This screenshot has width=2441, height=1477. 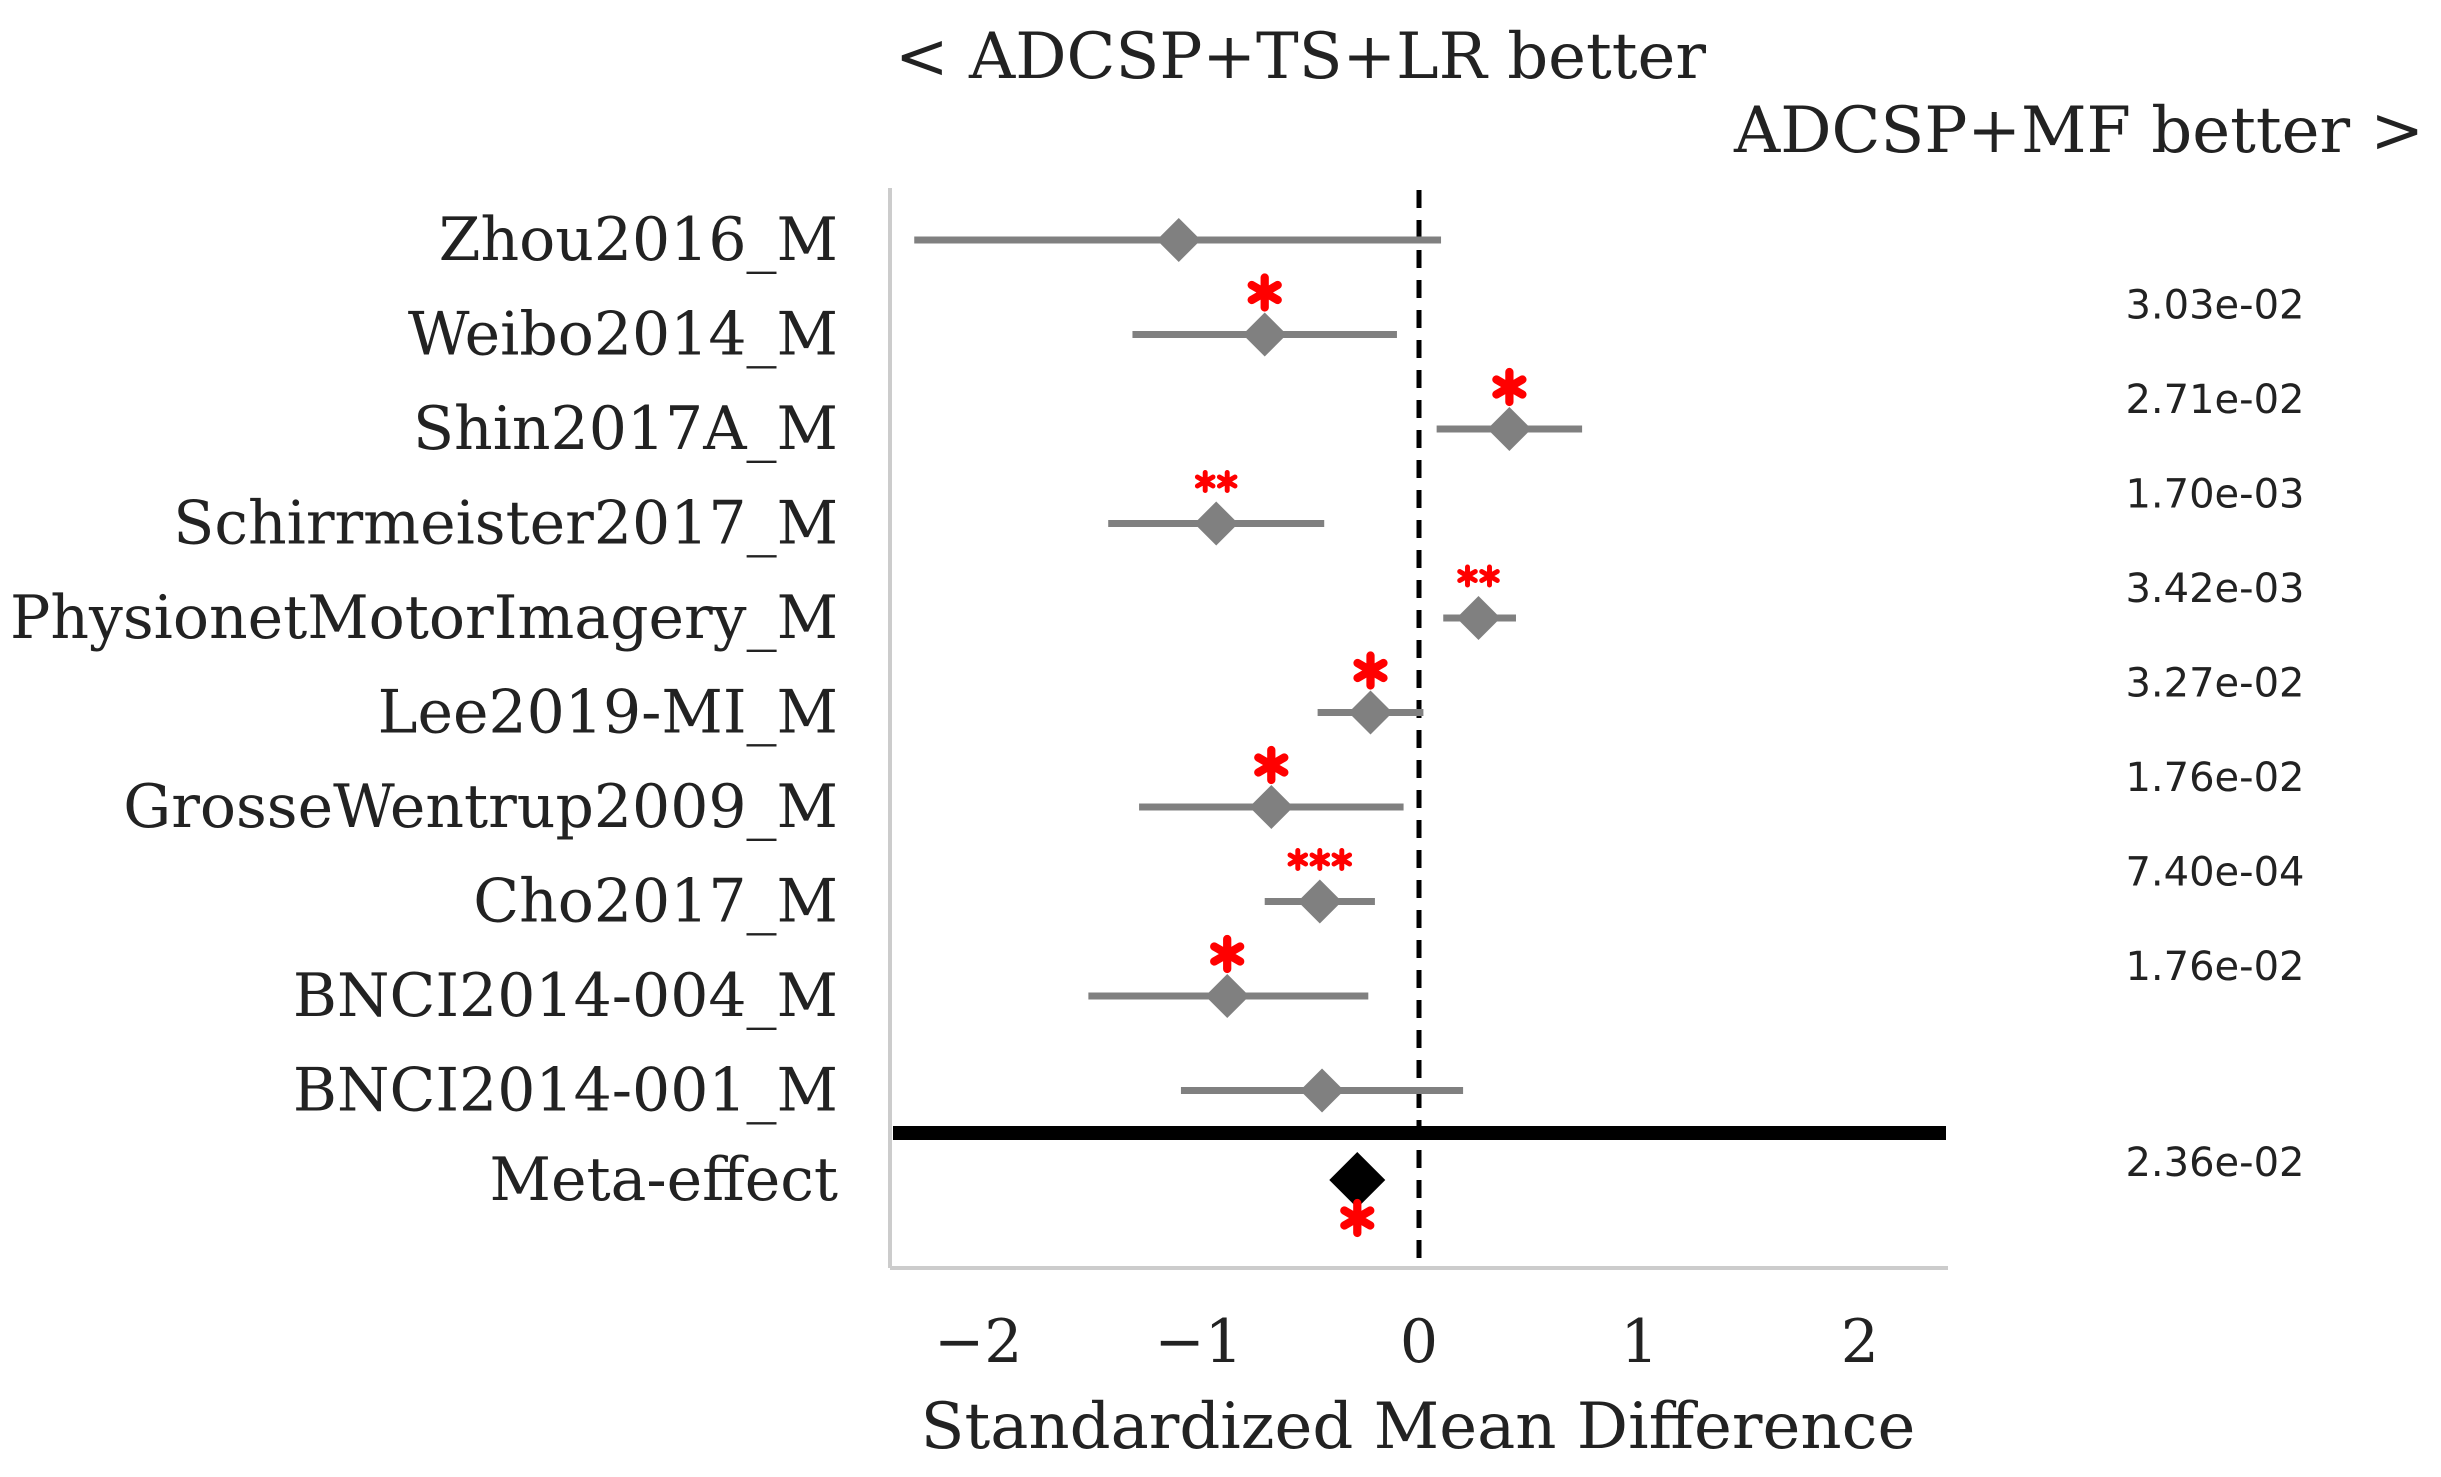 What do you see at coordinates (1419, 1342) in the screenshot?
I see `x-tick-label: 0` at bounding box center [1419, 1342].